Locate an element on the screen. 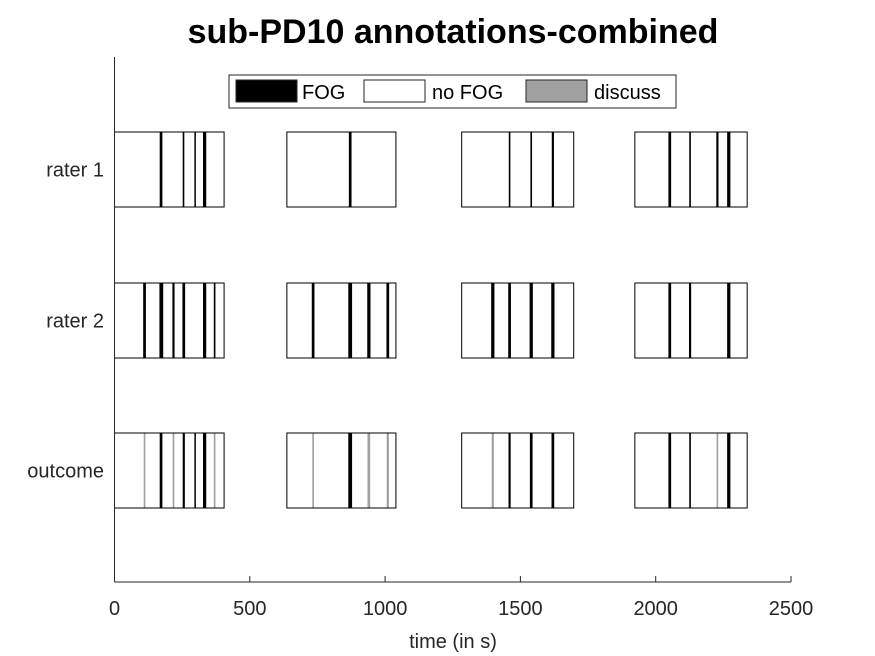  legend-entry: no FOG is located at coordinates (433, 91).